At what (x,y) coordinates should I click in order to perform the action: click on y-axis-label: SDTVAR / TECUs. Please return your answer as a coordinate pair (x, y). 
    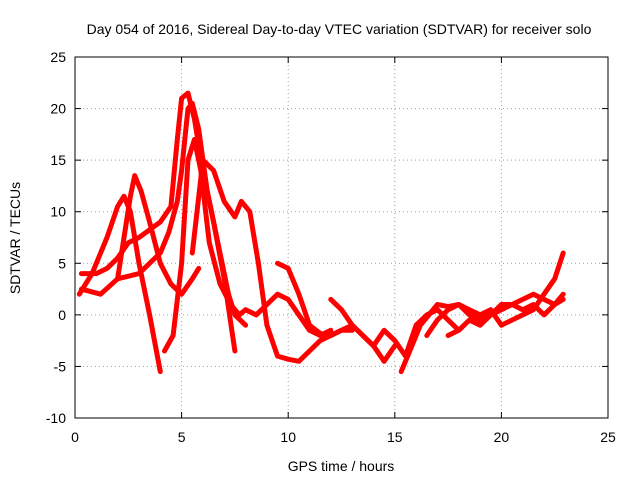
    Looking at the image, I should click on (15, 238).